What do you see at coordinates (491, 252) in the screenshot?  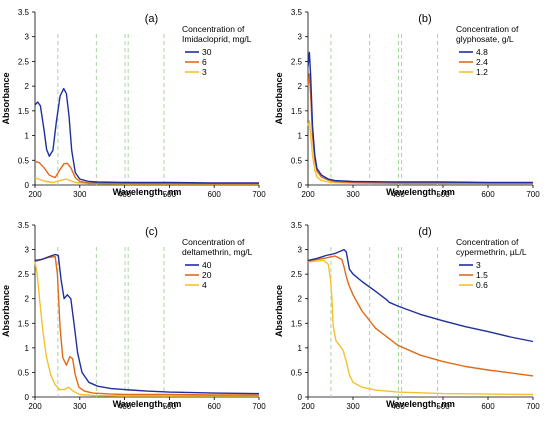 I see `legend-title-line-2: cypermethrin, µL/L` at bounding box center [491, 252].